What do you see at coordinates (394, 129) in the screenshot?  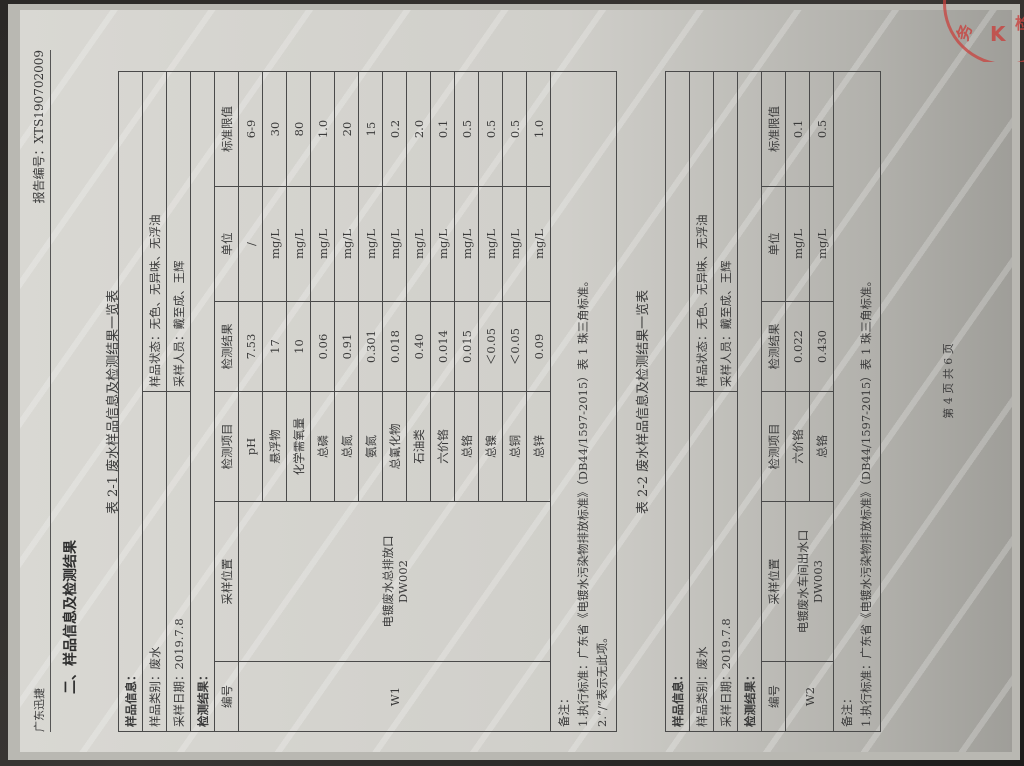 I see `table-cell: 0.2` at bounding box center [394, 129].